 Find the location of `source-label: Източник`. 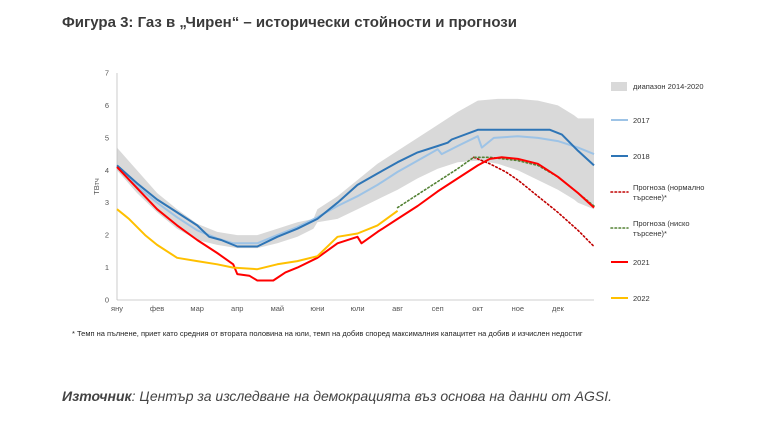

source-label: Източник is located at coordinates (97, 396).